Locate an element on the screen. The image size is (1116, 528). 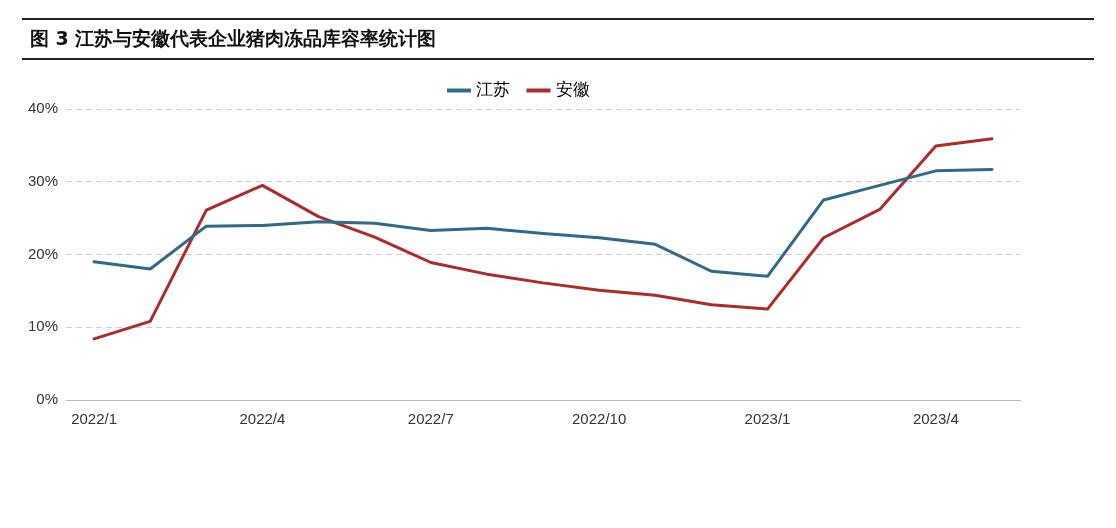
x-tick-label: 2022/1 is located at coordinates (94, 419).